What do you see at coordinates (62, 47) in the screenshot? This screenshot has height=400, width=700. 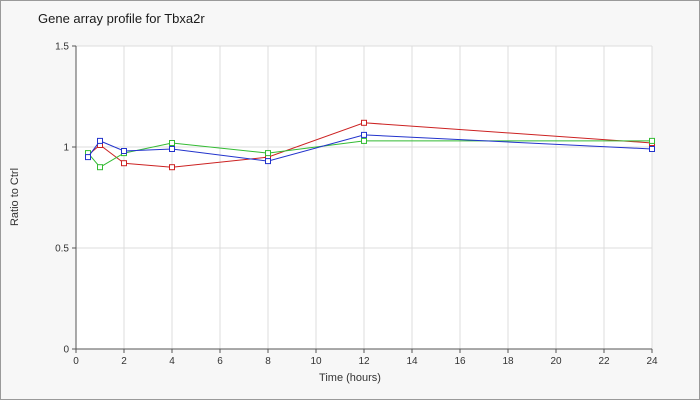 I see `svg-text: 1.5` at bounding box center [62, 47].